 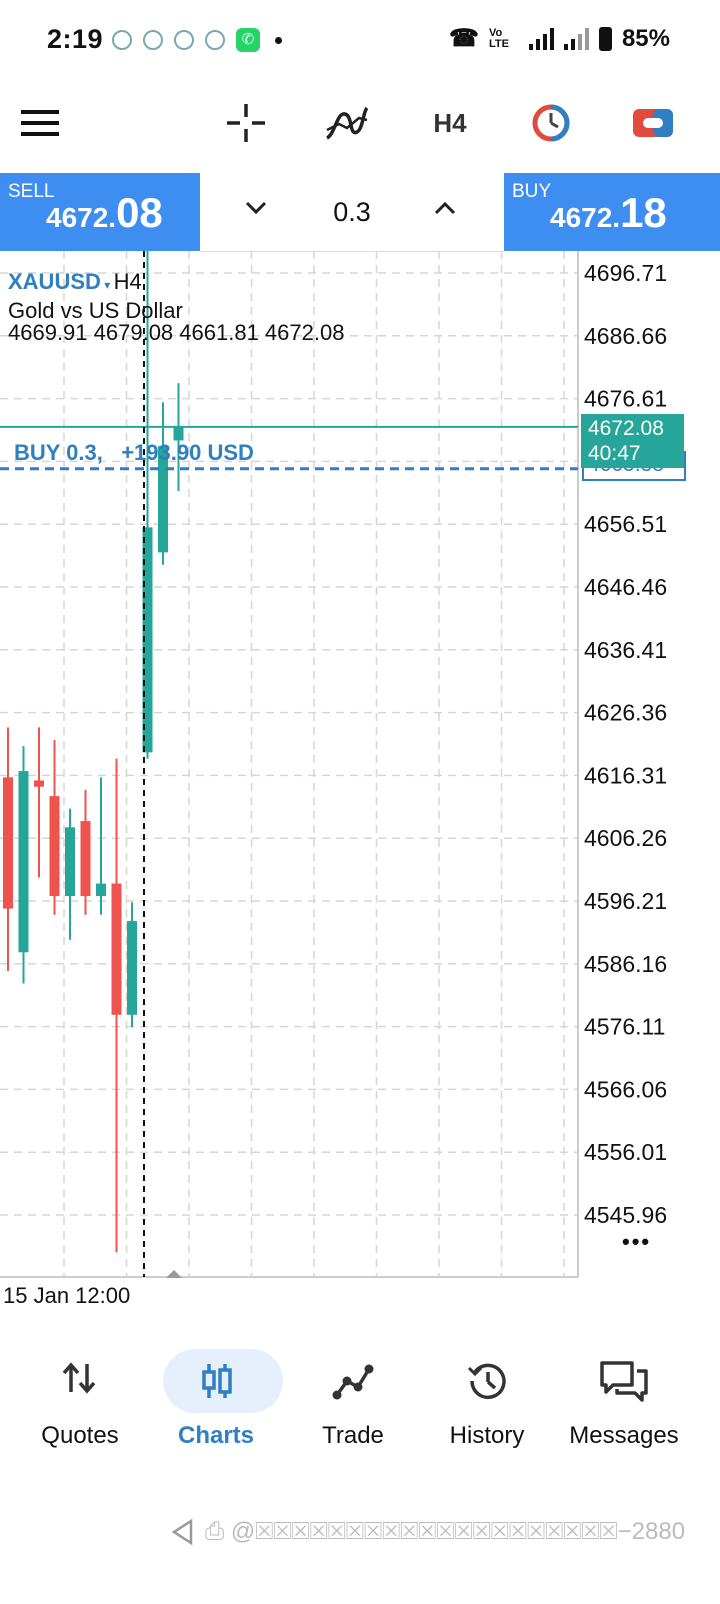 What do you see at coordinates (347, 123) in the screenshot?
I see `indicators-icon` at bounding box center [347, 123].